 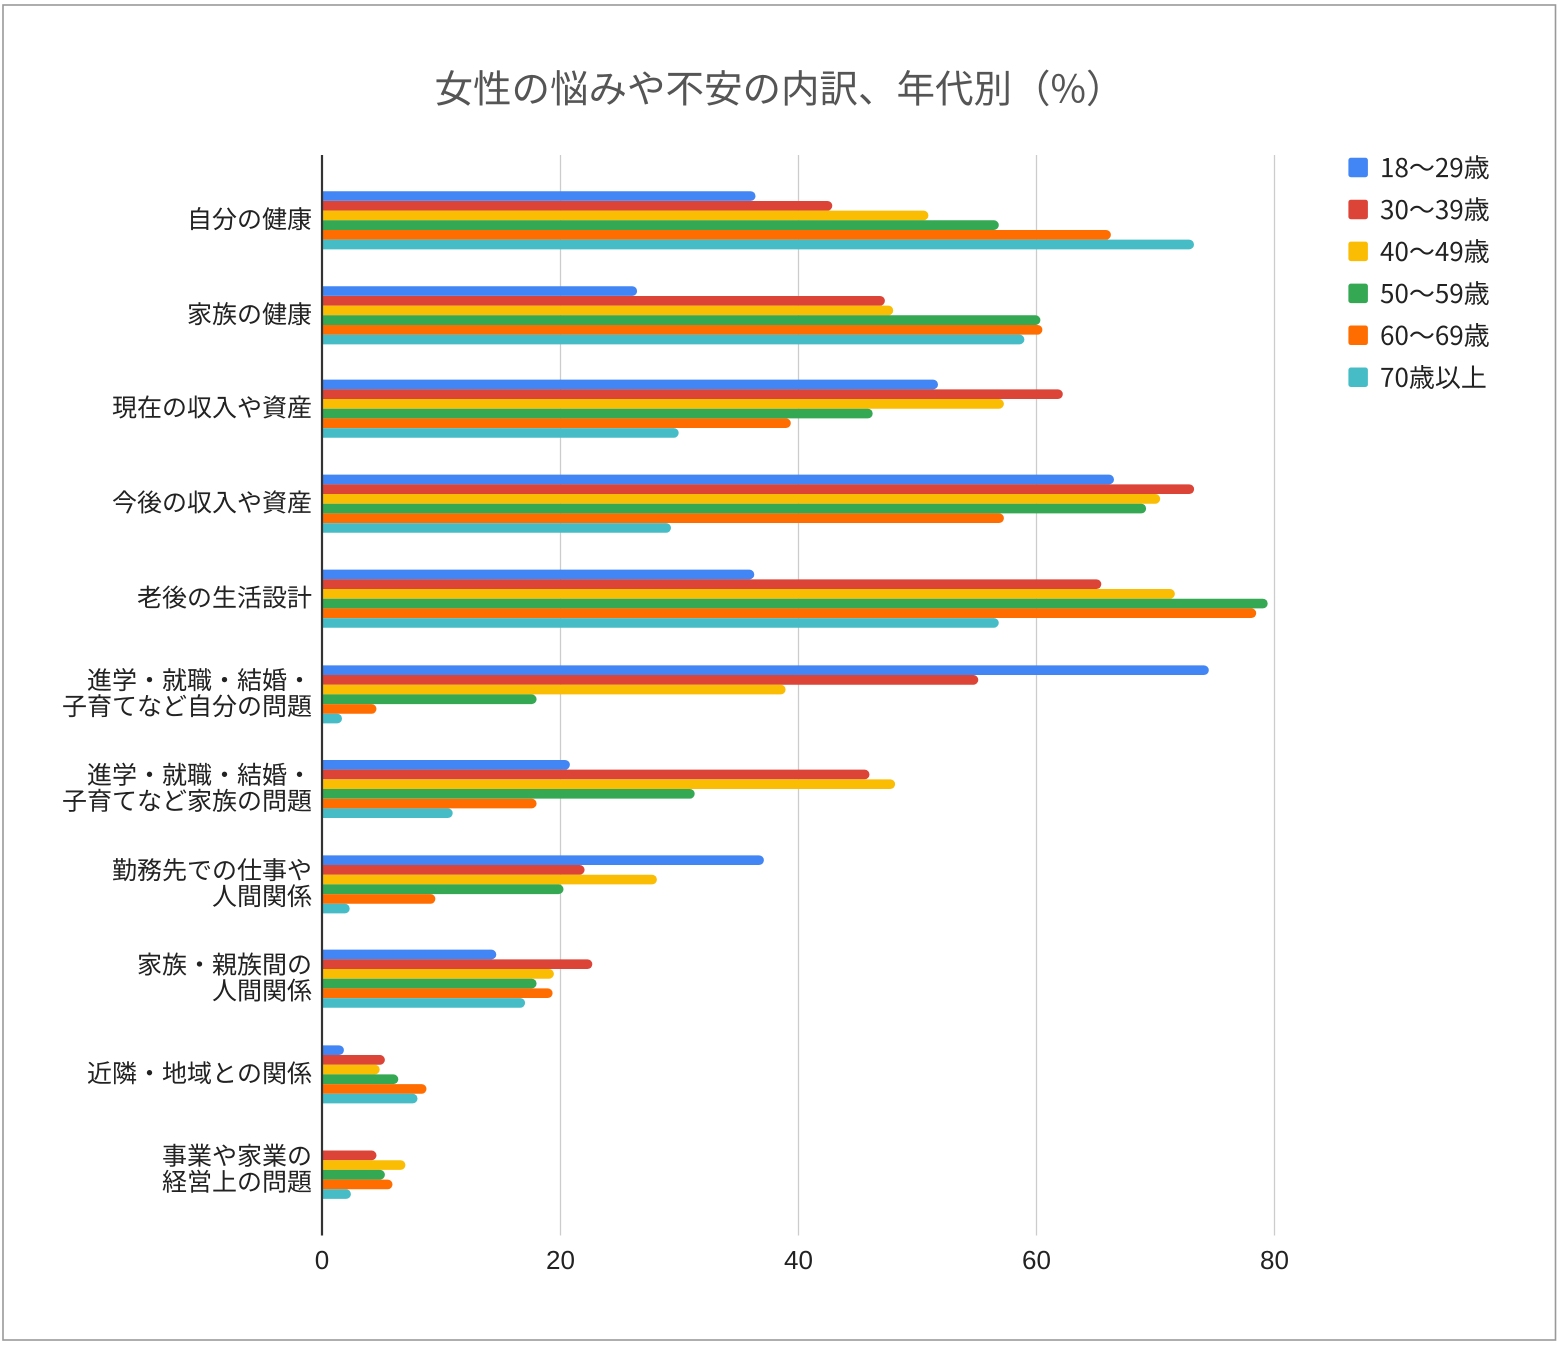 I want to click on svg-text: 40, so click(x=798, y=1260).